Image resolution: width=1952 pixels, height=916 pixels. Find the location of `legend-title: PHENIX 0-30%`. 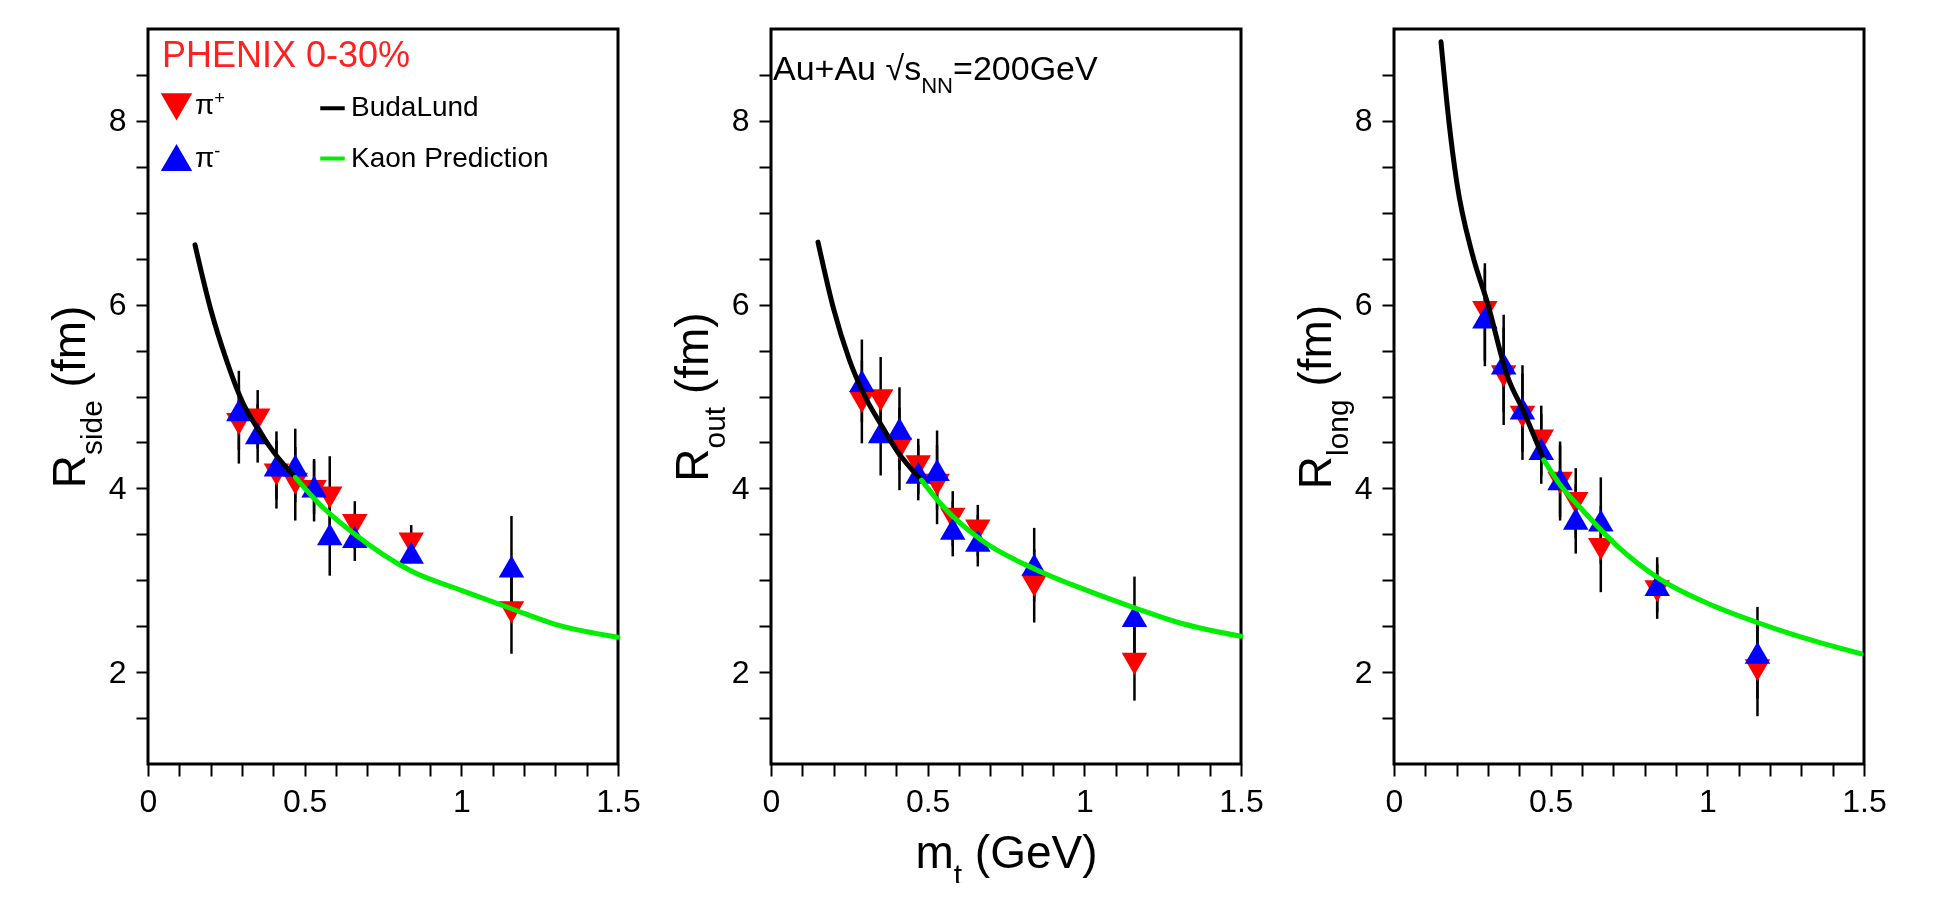

legend-title: PHENIX 0-30% is located at coordinates (286, 54).